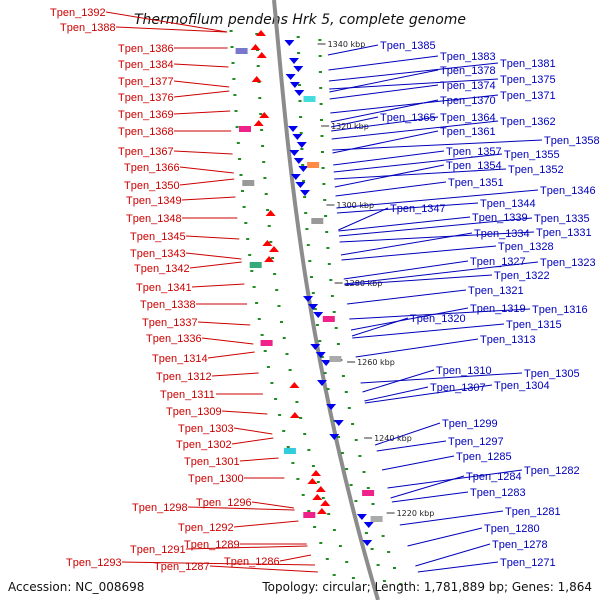 This screenshot has width=600, height=600. Describe the element at coordinates (152, 186) in the screenshot. I see `left-gene-label: Tpen_1350` at that location.